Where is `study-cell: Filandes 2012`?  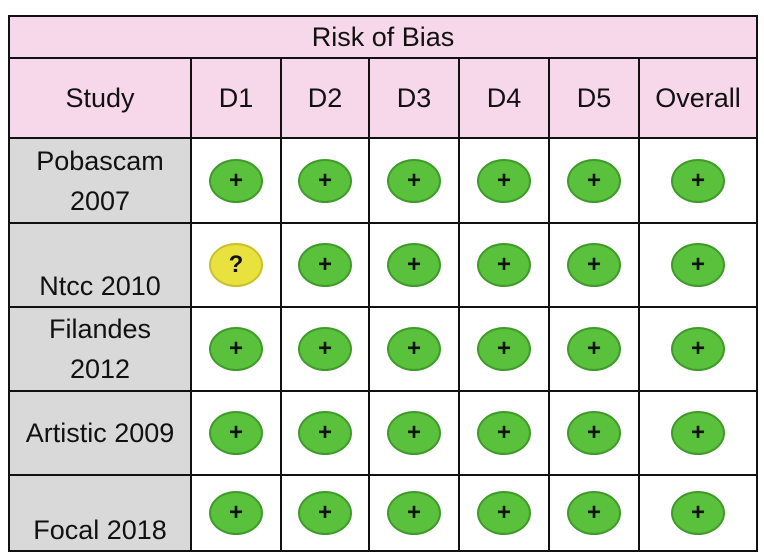
study-cell: Filandes 2012 is located at coordinates (100, 349).